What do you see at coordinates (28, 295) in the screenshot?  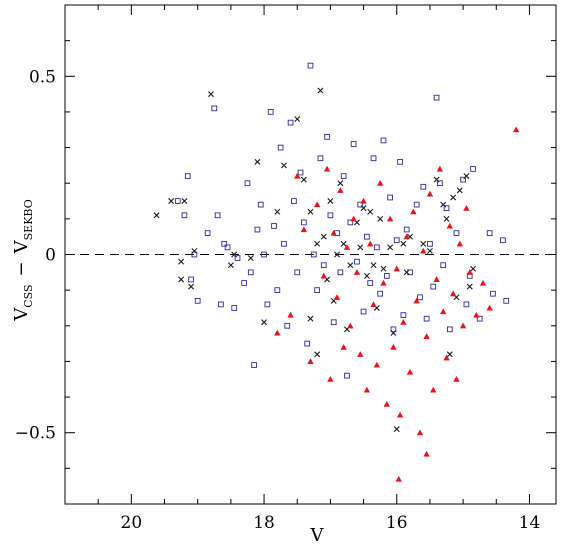 I see `y-label-sub1: CSS` at bounding box center [28, 295].